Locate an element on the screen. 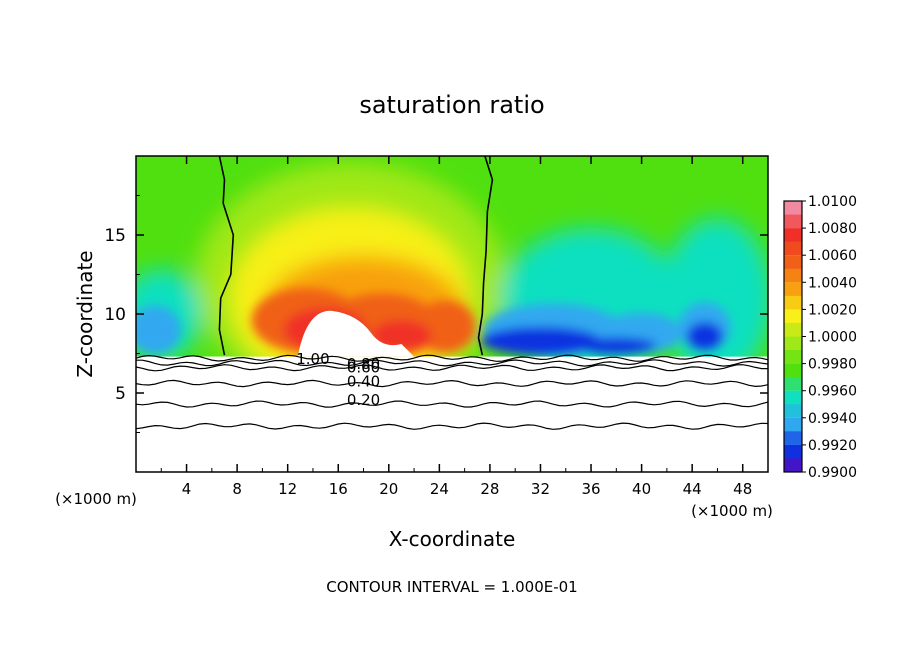 Image resolution: width=904 pixels, height=658 pixels. contour-label: 0.40 is located at coordinates (363, 382).